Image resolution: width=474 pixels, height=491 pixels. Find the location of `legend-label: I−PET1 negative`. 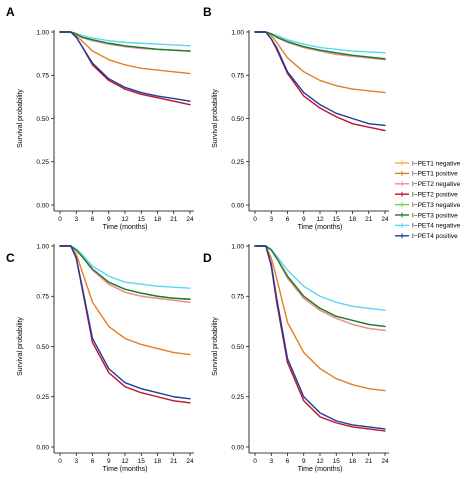

legend-label: I−PET1 negative is located at coordinates (436, 163).